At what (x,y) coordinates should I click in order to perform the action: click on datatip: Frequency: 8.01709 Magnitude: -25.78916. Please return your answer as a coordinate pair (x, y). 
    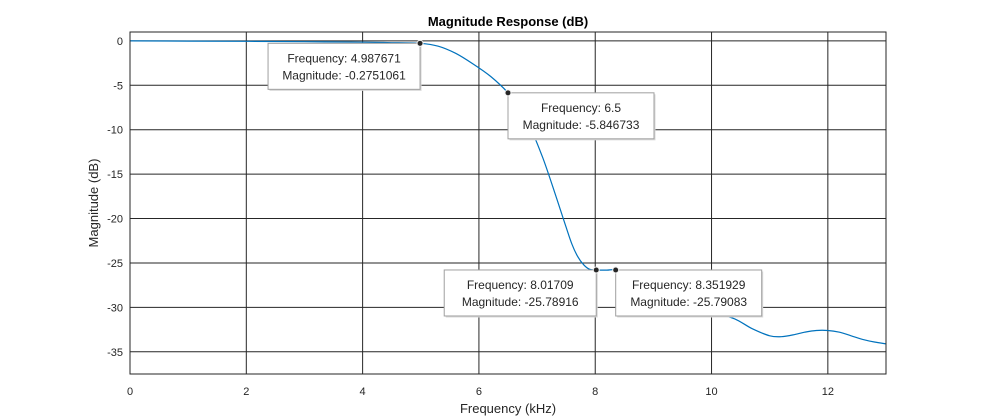
    Looking at the image, I should click on (521, 292).